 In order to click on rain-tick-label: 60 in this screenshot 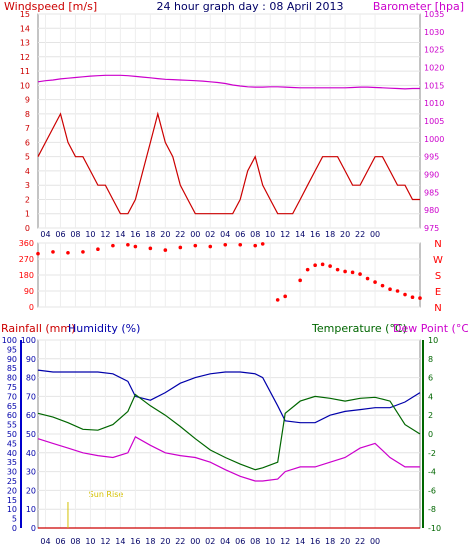, I will do `click(12, 415)`.